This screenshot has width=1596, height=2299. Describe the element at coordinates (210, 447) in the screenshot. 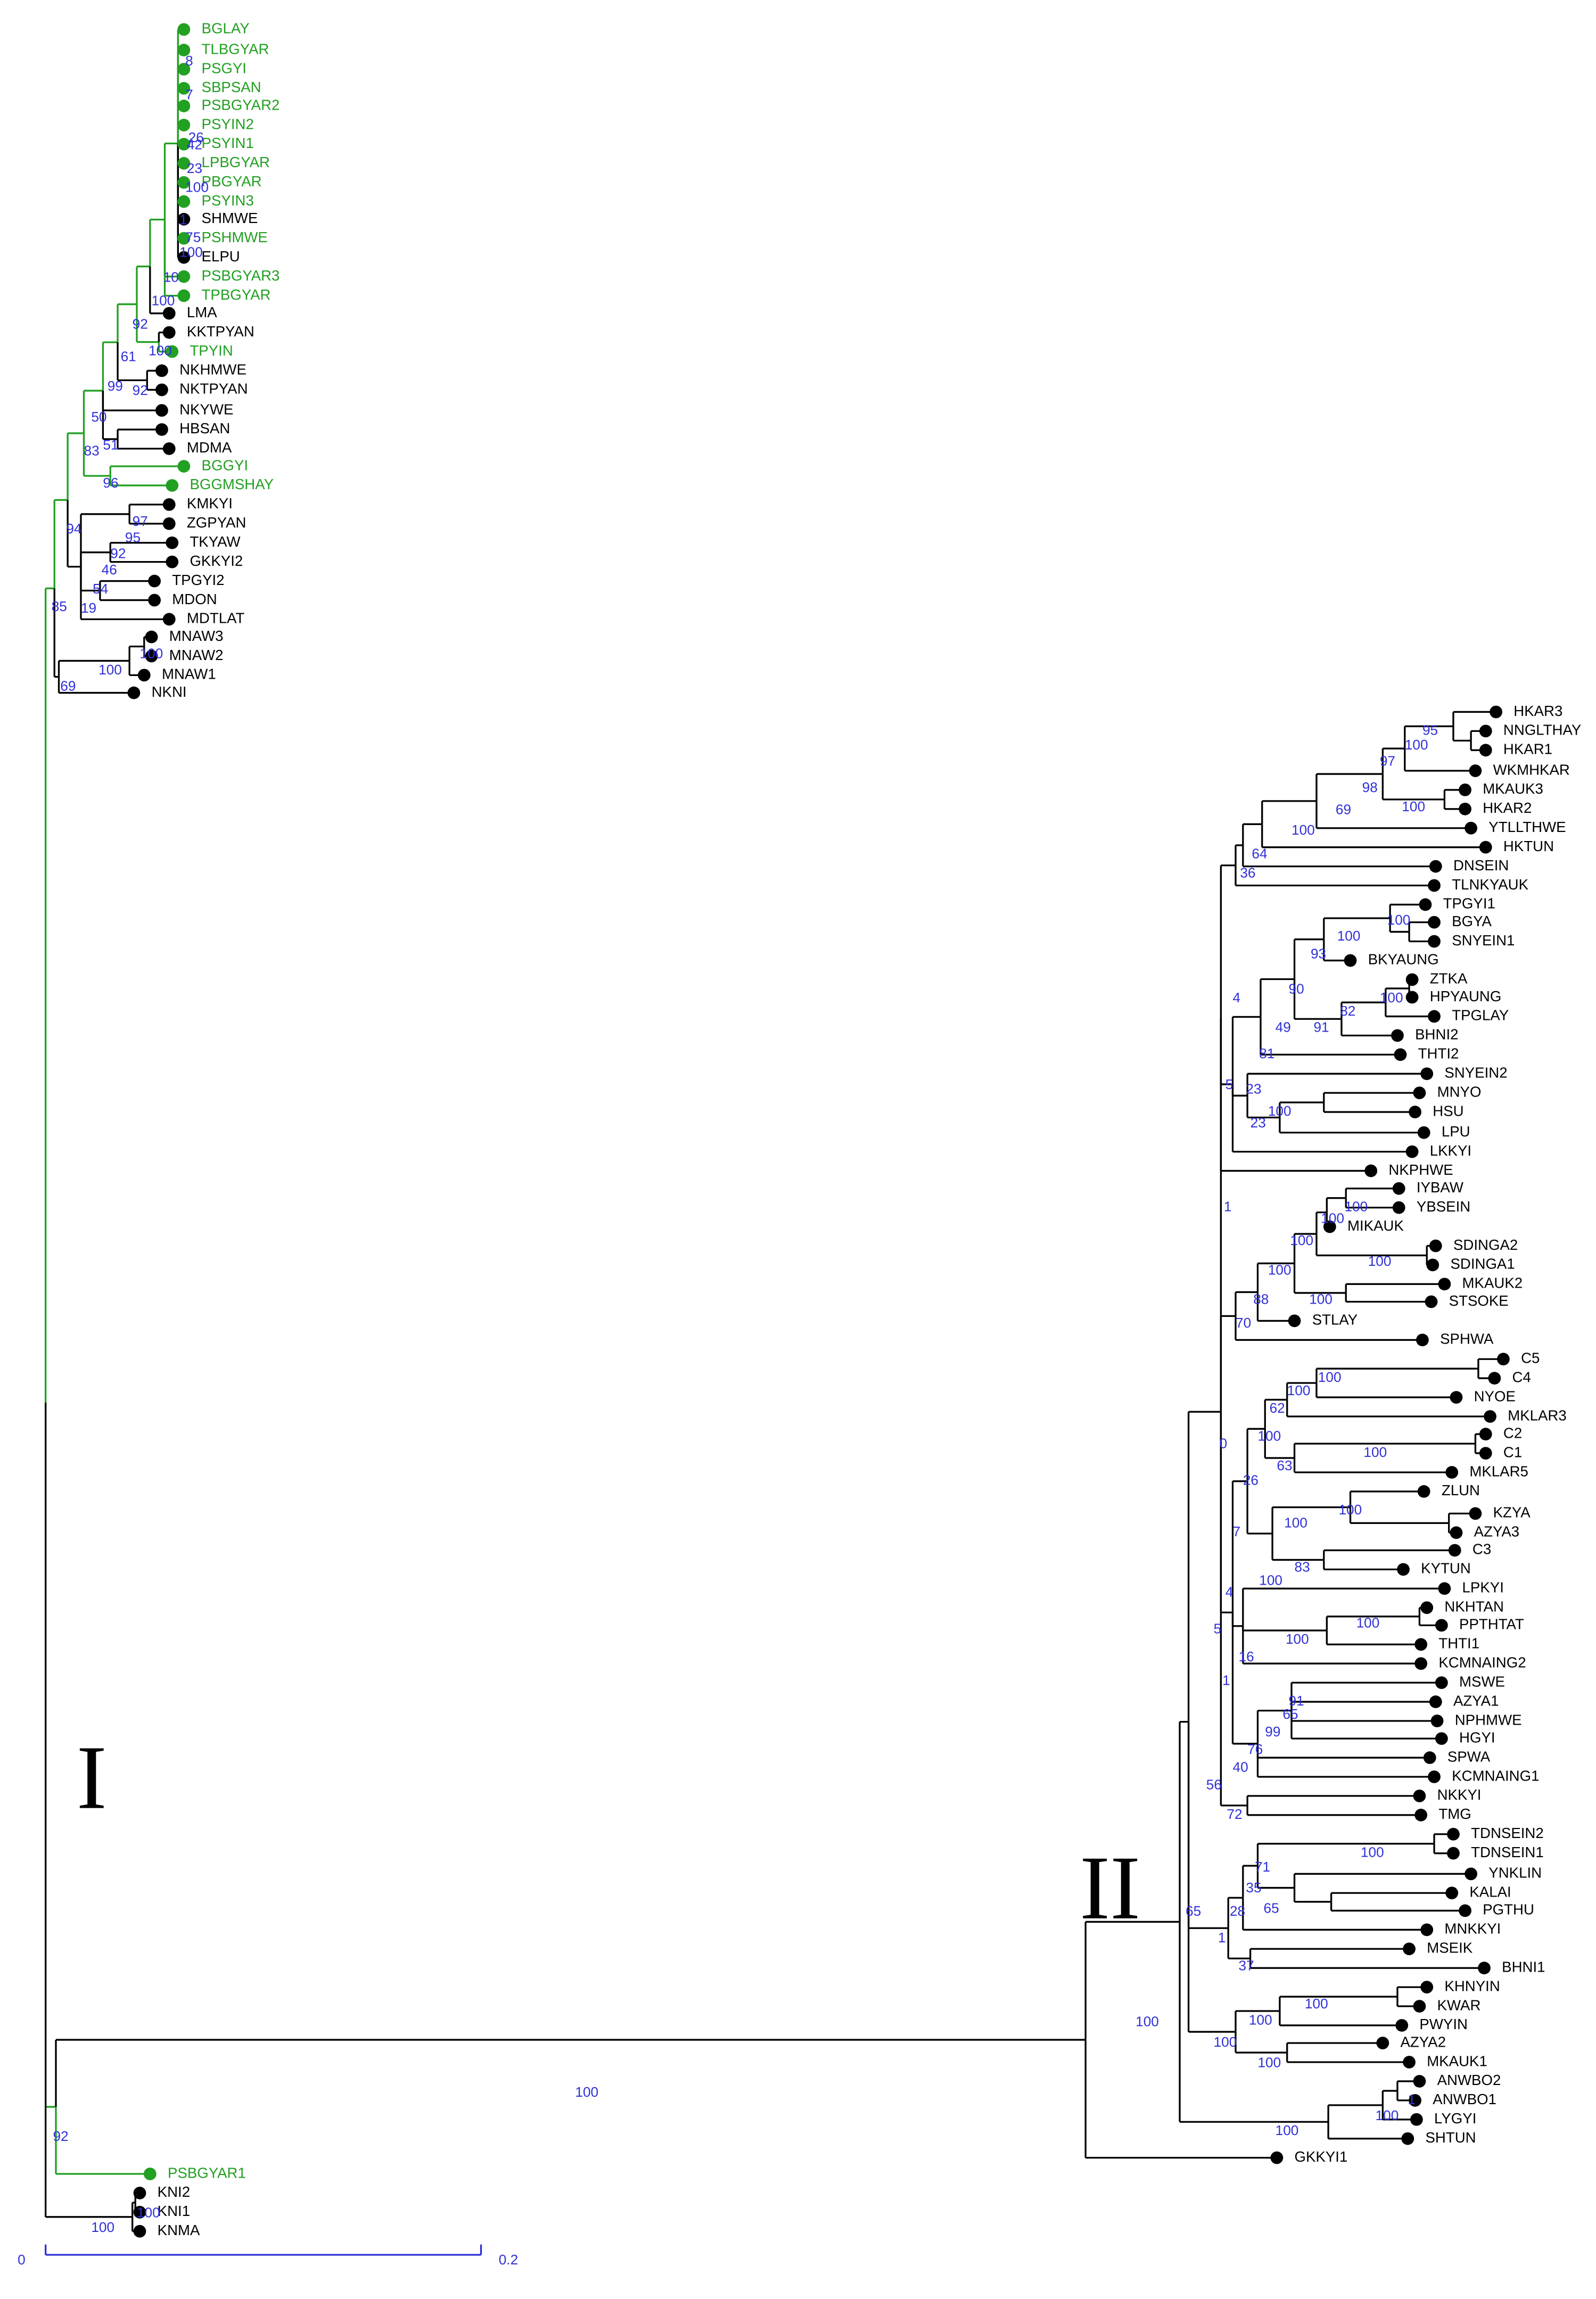

I see `leaf-label: MDMA` at that location.